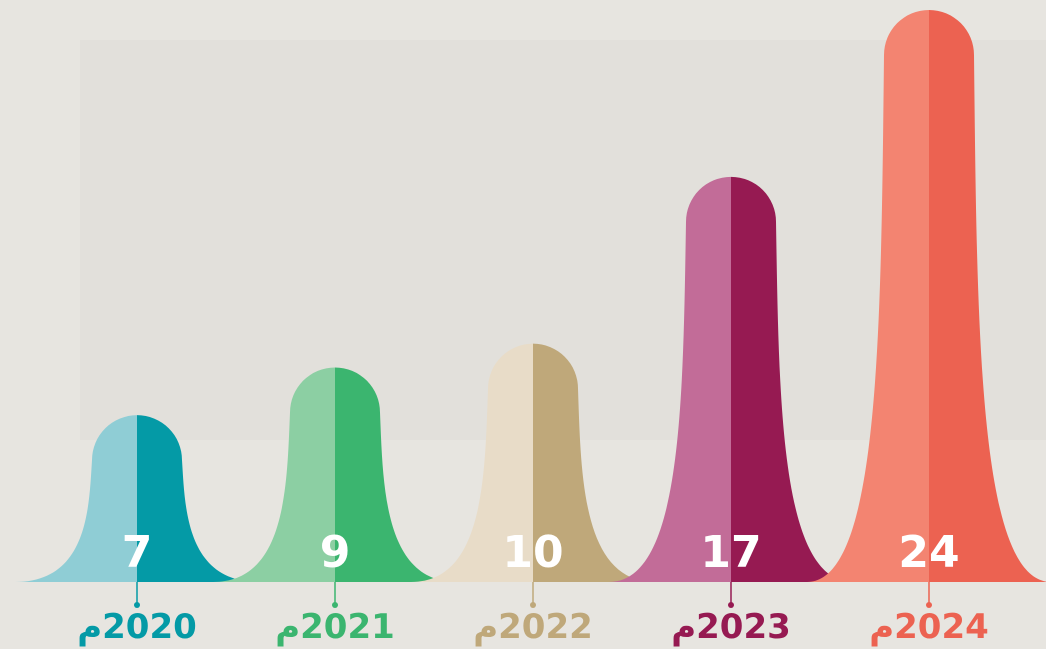 The image size is (1046, 649). What do you see at coordinates (929, 627) in the screenshot?
I see `category-label: 2024م` at bounding box center [929, 627].